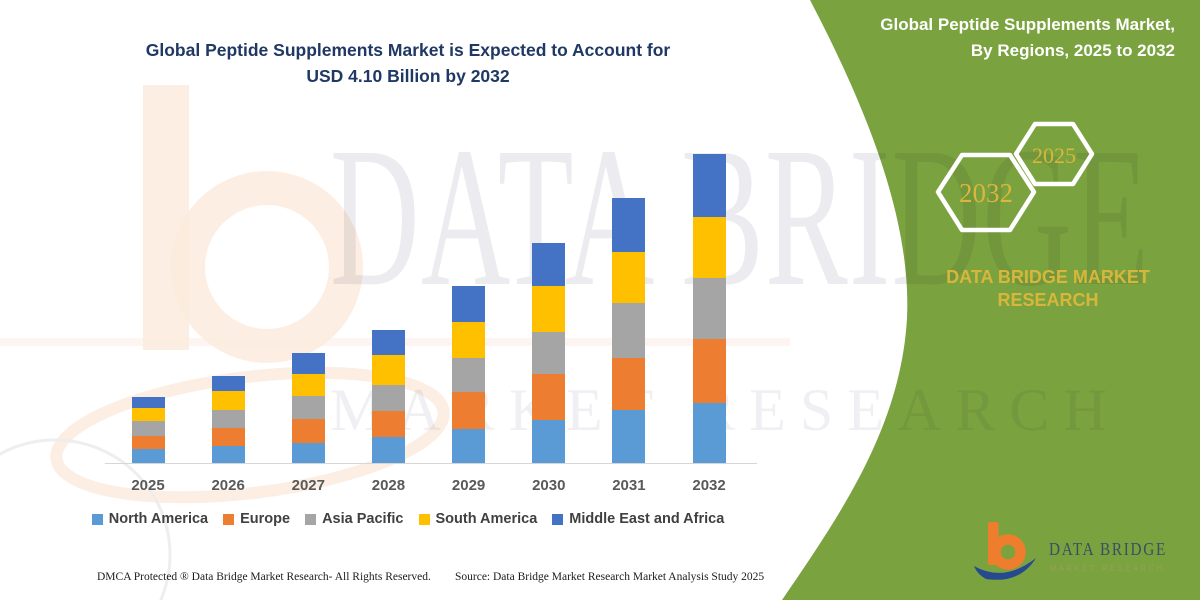  Describe the element at coordinates (549, 308) in the screenshot. I see `segment-south-america-2030` at that location.